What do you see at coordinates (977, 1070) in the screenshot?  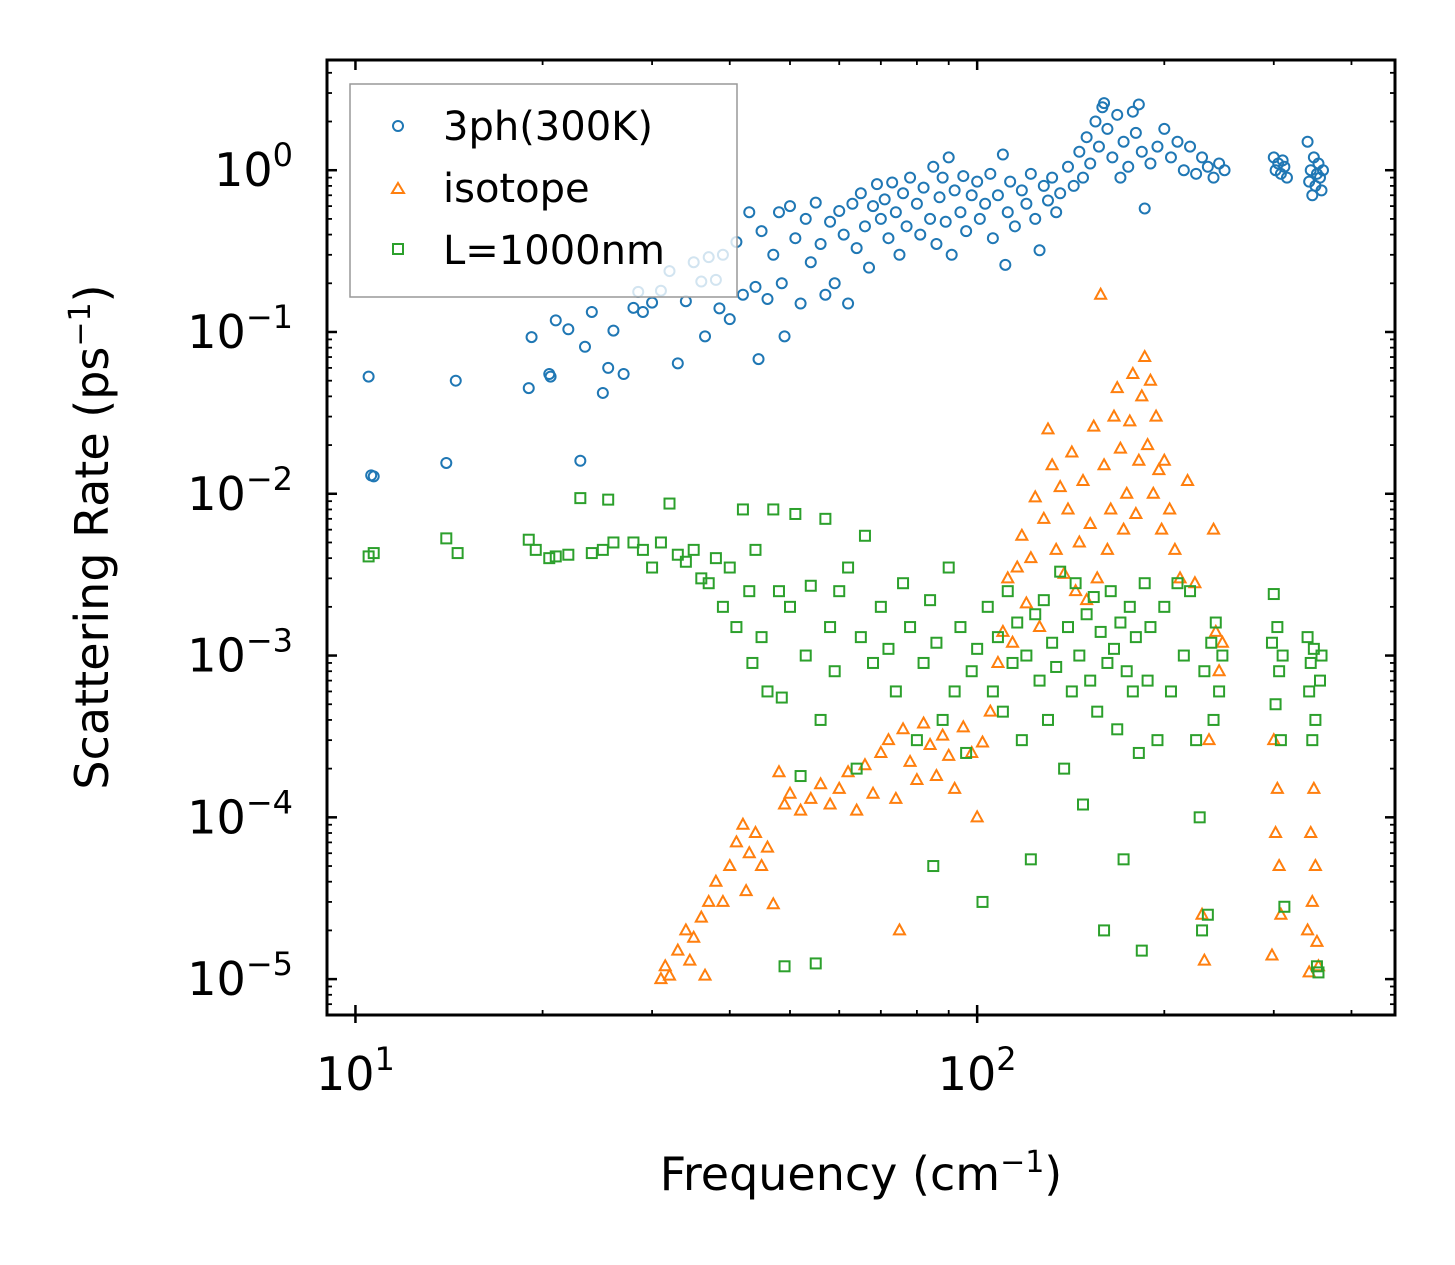 I see `x-tick-label: 102` at bounding box center [977, 1070].